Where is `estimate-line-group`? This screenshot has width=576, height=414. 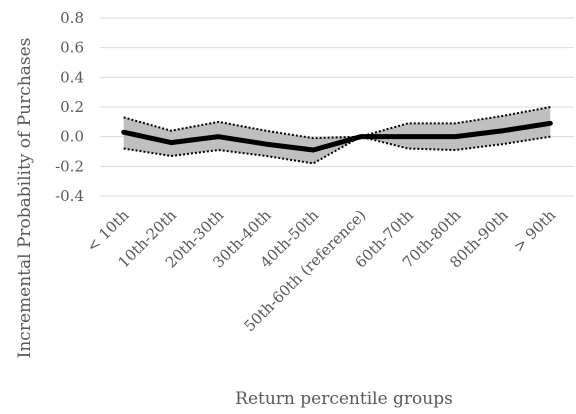
estimate-line-group is located at coordinates (337, 136).